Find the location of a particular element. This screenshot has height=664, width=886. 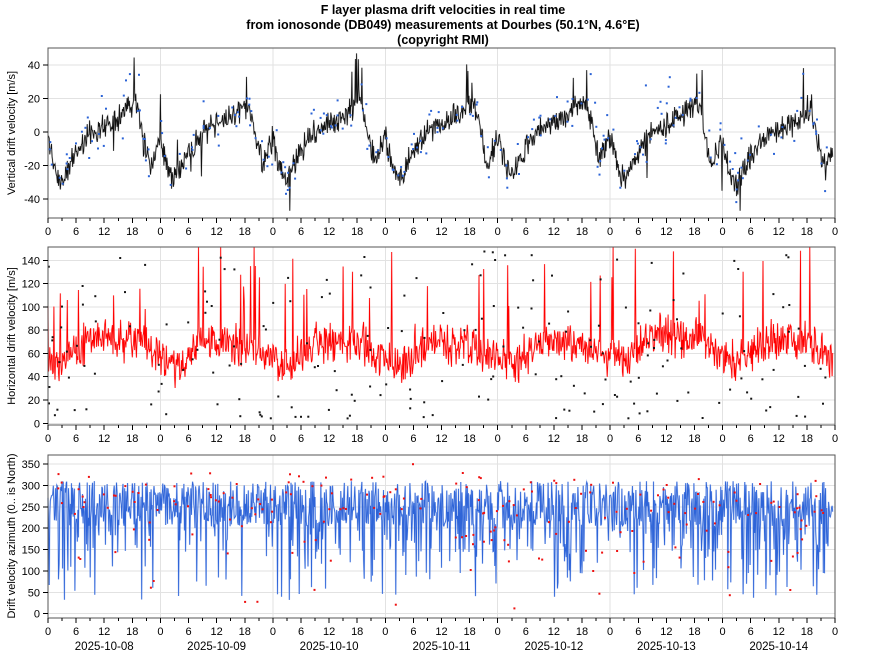

svg-text: 350 is located at coordinates (31, 465).